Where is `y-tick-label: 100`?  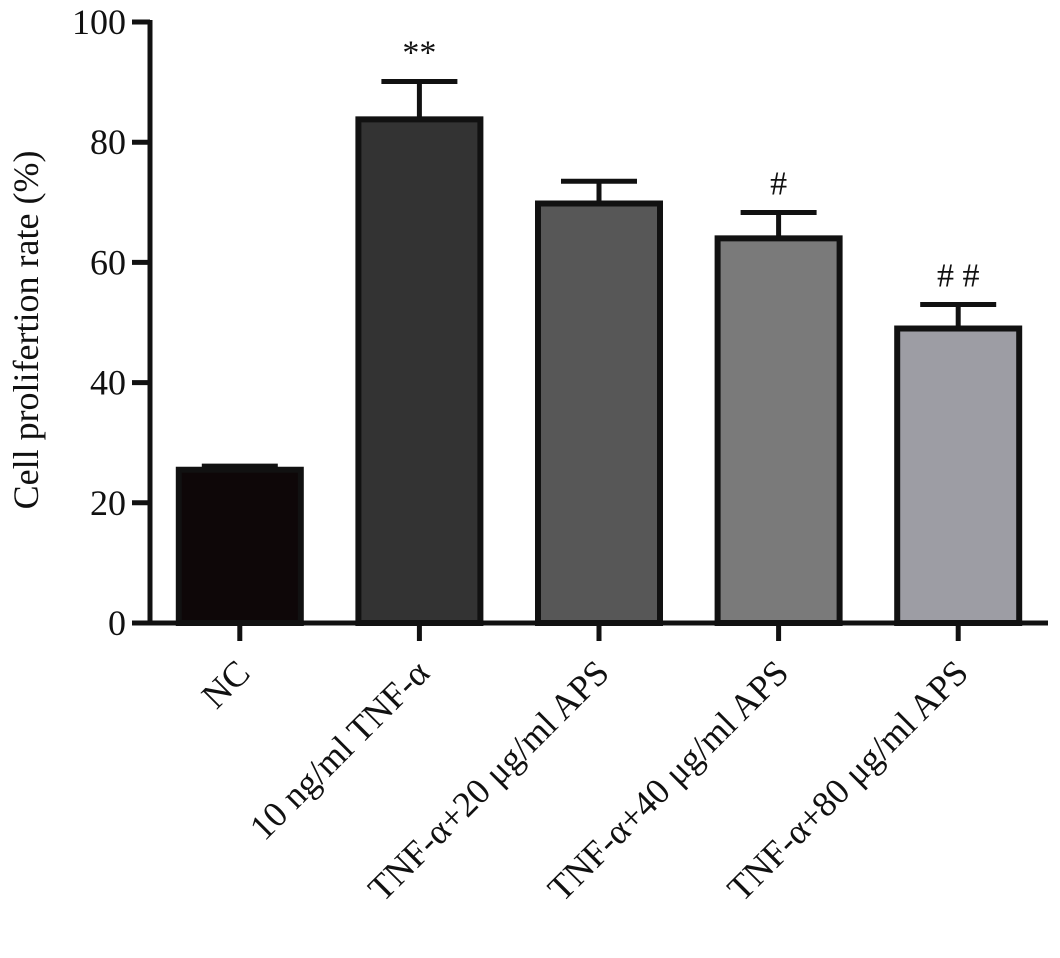
y-tick-label: 100 is located at coordinates (99, 22).